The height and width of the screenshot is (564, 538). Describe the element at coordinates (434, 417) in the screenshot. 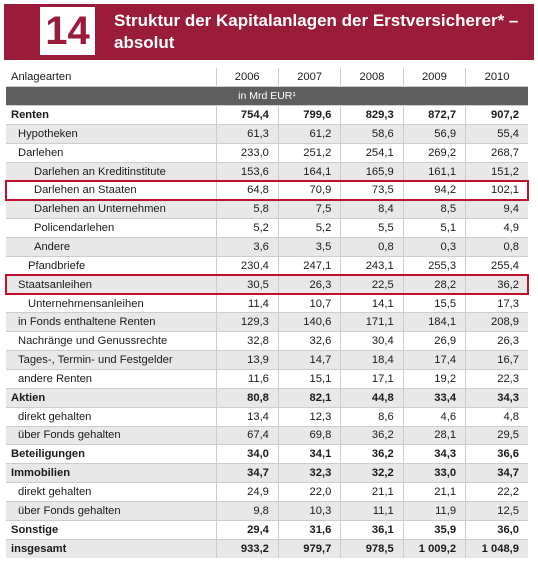

I see `cell-value: 4,6` at that location.